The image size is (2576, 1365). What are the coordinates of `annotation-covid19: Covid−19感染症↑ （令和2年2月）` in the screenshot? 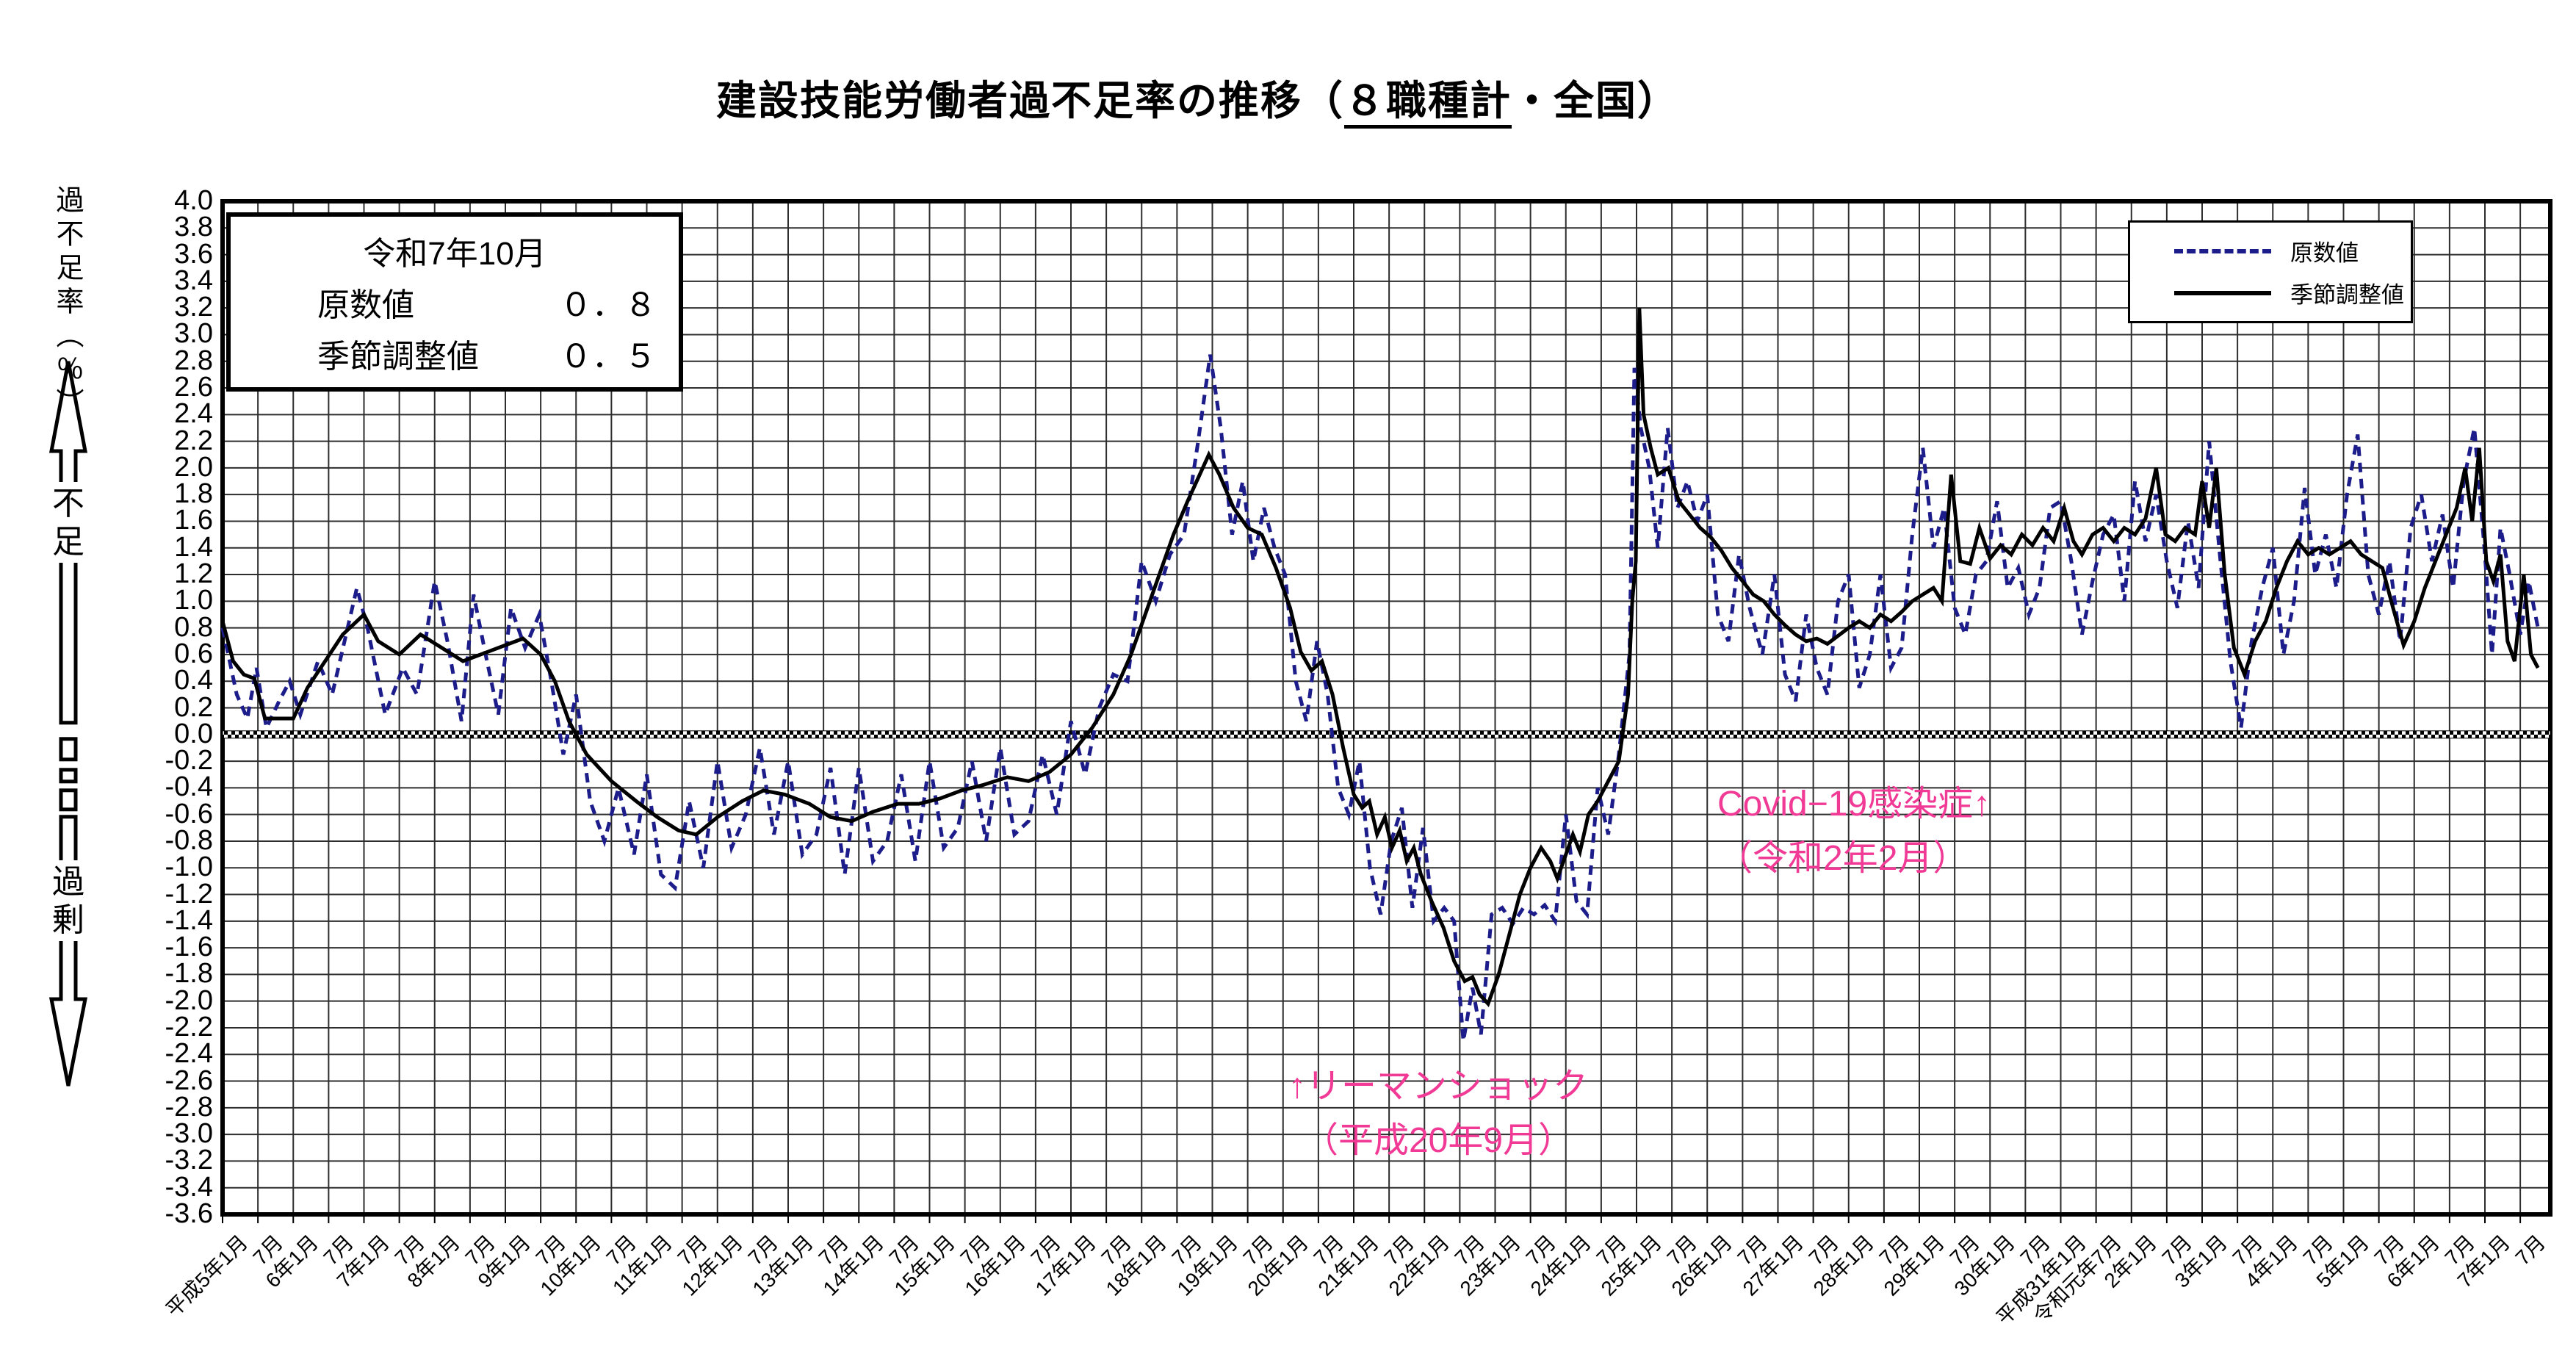 It's located at (1854, 832).